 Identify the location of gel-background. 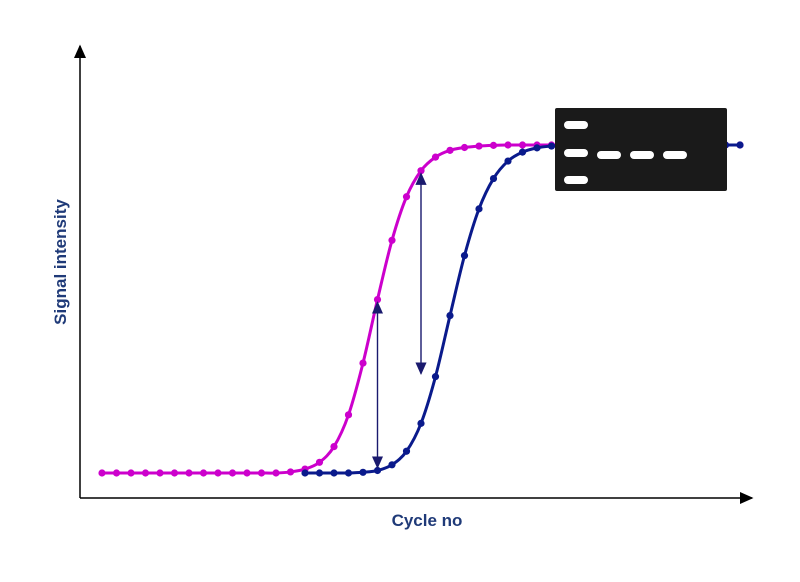
(641, 149).